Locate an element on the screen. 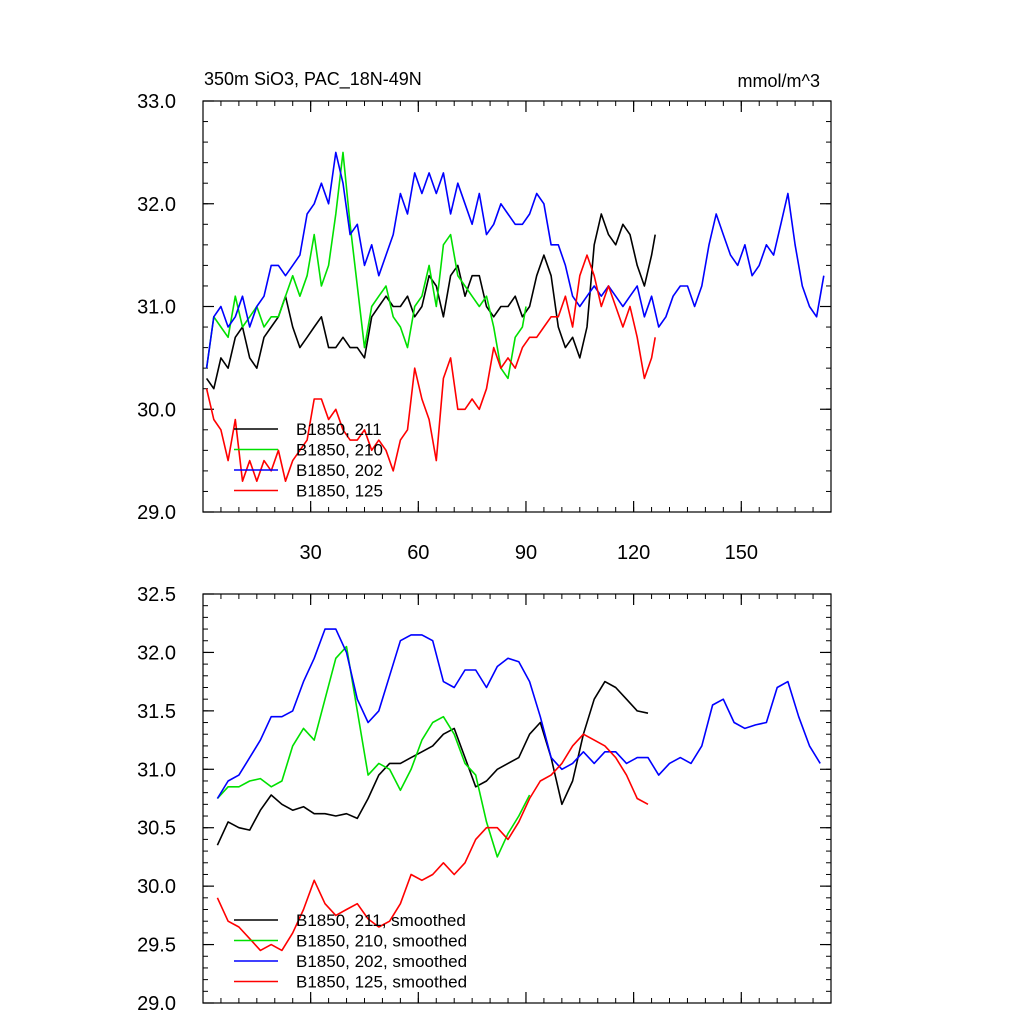 The width and height of the screenshot is (1024, 1029). top-legend-label: B1850, 210 is located at coordinates (339, 450).